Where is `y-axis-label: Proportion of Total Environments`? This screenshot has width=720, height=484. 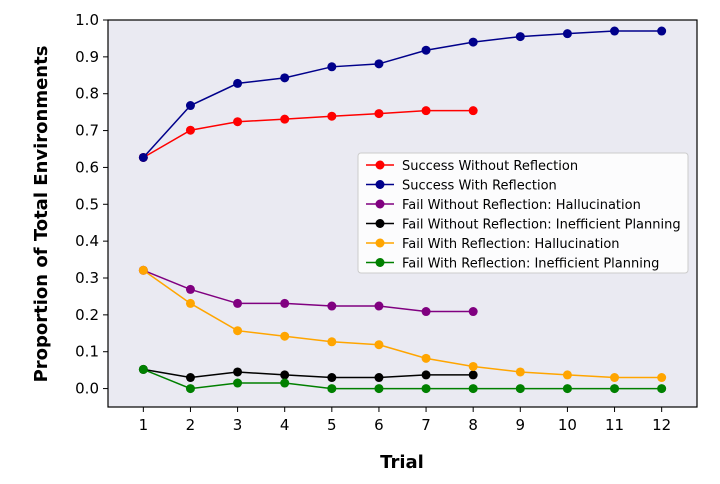 y-axis-label: Proportion of Total Environments is located at coordinates (41, 214).